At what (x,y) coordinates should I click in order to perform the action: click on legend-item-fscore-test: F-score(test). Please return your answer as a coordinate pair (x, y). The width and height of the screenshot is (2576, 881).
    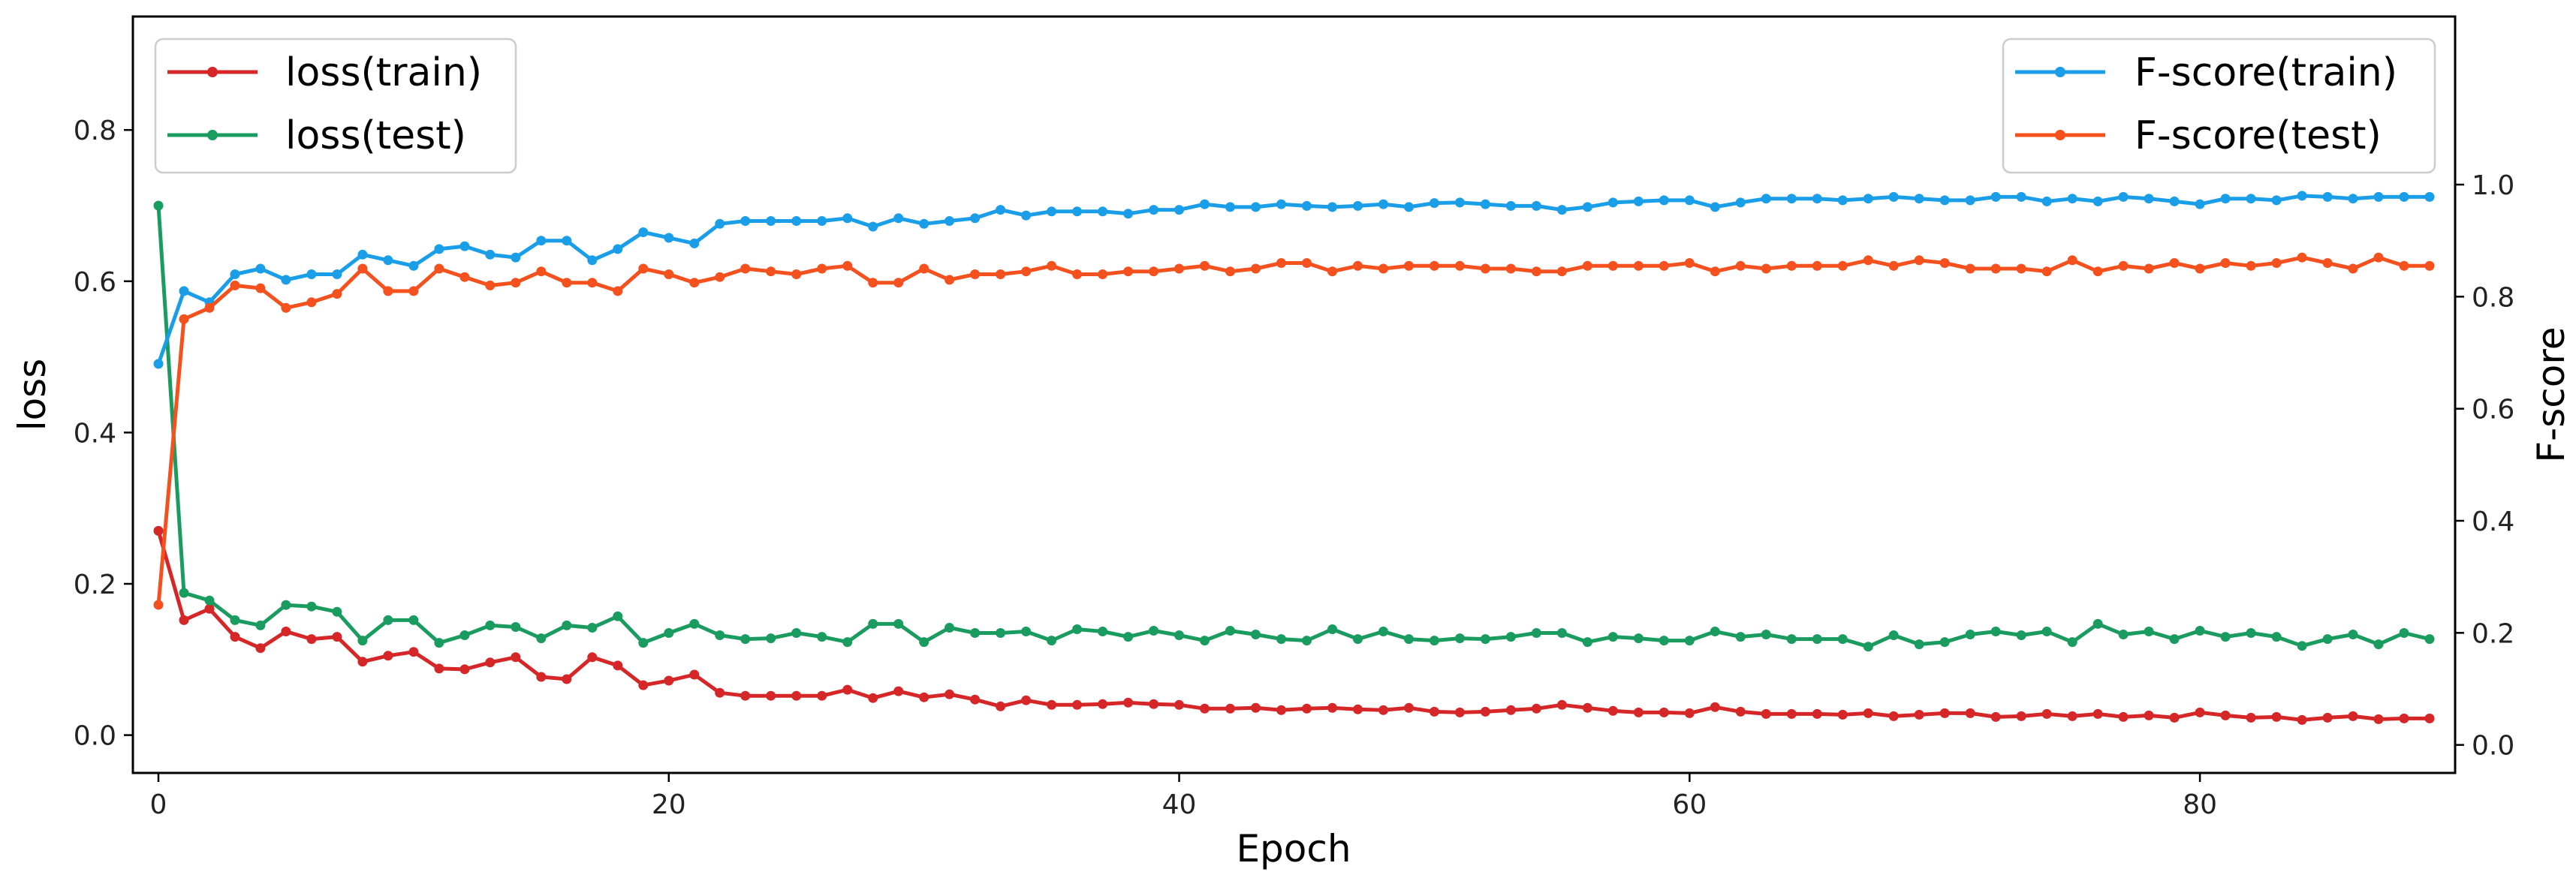
    Looking at the image, I should click on (2198, 135).